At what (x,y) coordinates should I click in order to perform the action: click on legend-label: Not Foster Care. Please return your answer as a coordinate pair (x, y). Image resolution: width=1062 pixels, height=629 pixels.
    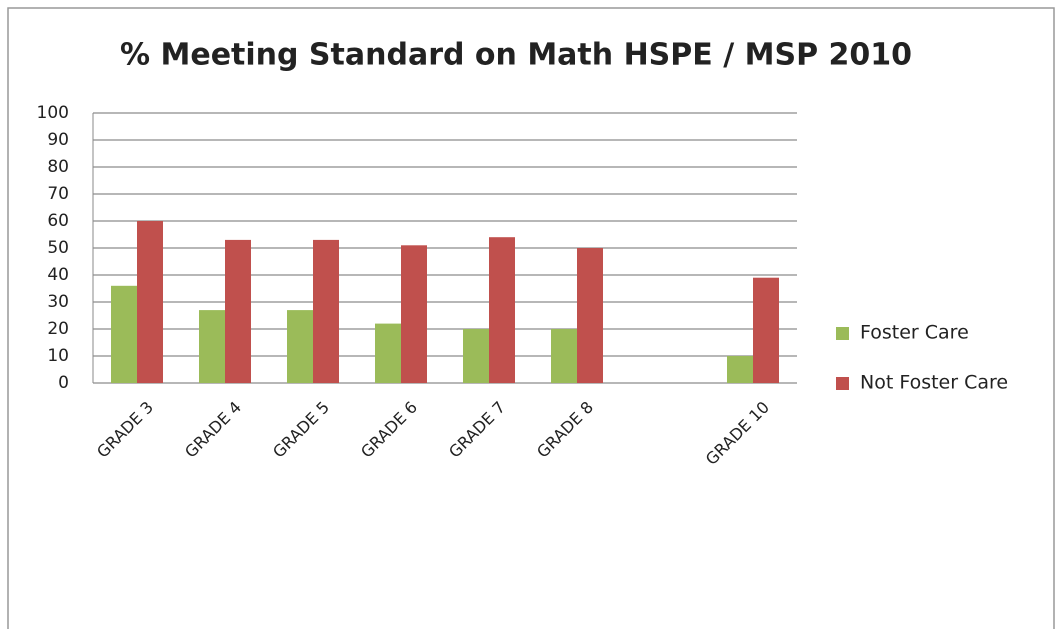
    Looking at the image, I should click on (934, 383).